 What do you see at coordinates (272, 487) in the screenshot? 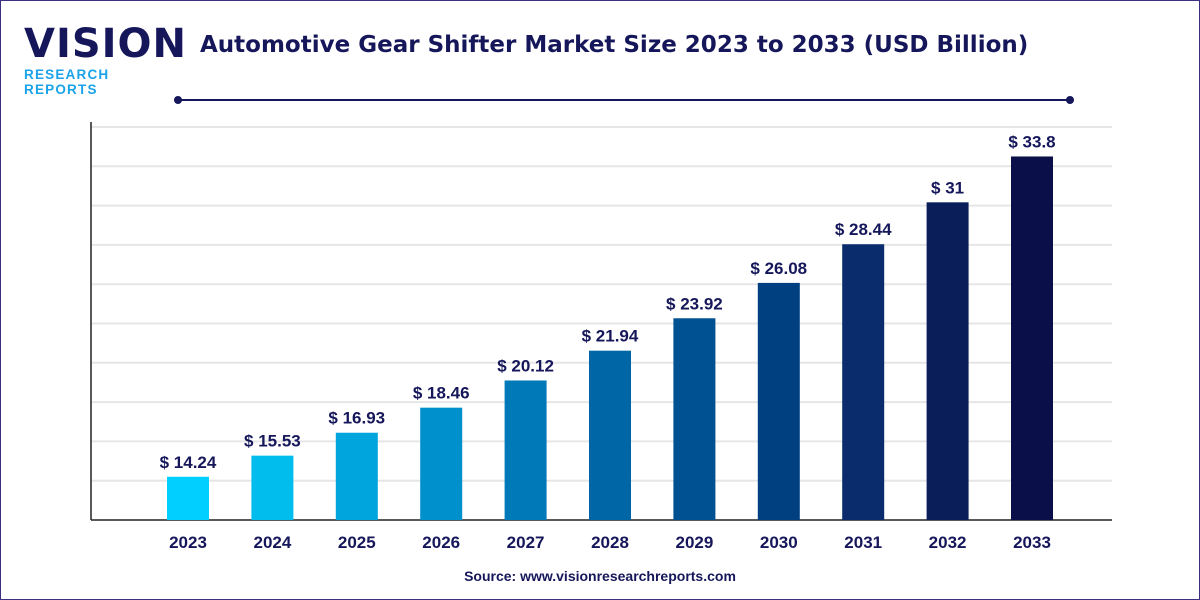
I see `bar-2024` at bounding box center [272, 487].